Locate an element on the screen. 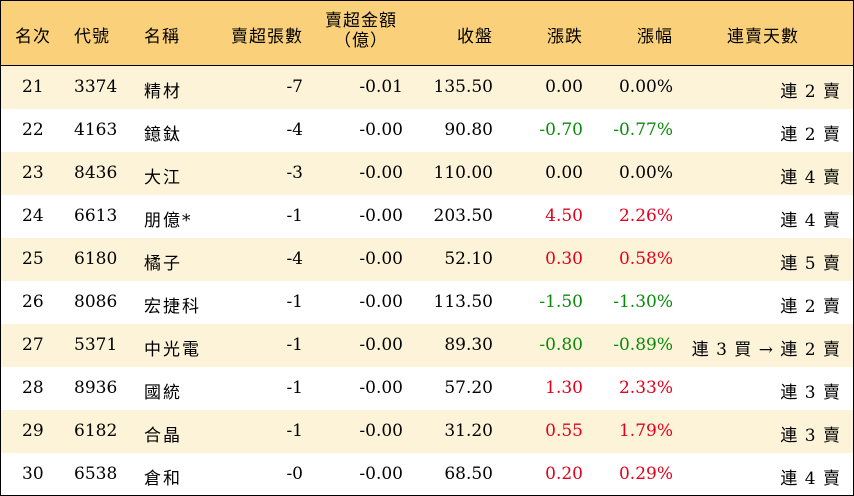 Image resolution: width=854 pixels, height=496 pixels. cell-name: 大江 is located at coordinates (163, 178).